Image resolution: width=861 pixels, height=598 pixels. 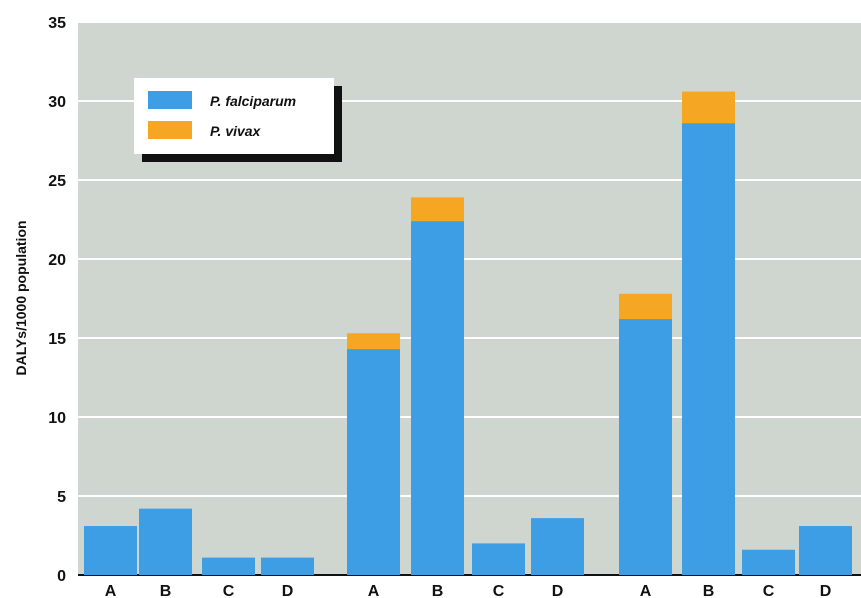 I want to click on legend: P. falciparum P. vivax, so click(x=238, y=120).